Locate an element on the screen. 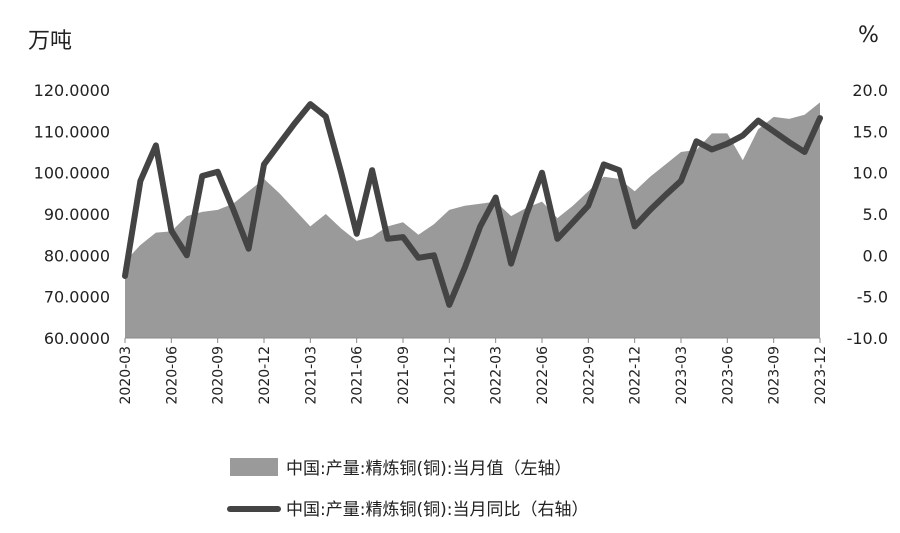 This screenshot has height=533, width=900. right-tick-label: -10.0 is located at coordinates (867, 338).